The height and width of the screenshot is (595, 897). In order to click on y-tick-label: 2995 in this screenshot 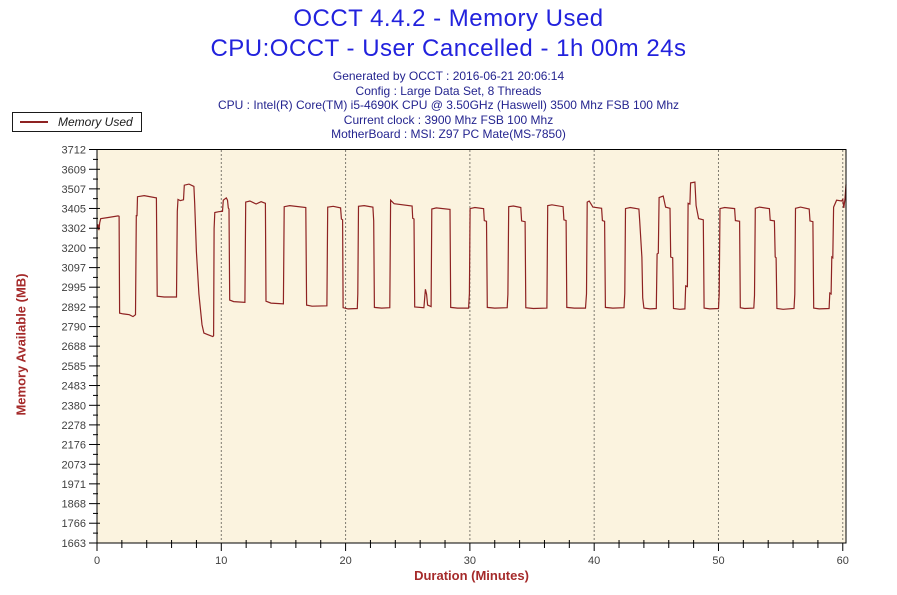, I will do `click(74, 288)`.